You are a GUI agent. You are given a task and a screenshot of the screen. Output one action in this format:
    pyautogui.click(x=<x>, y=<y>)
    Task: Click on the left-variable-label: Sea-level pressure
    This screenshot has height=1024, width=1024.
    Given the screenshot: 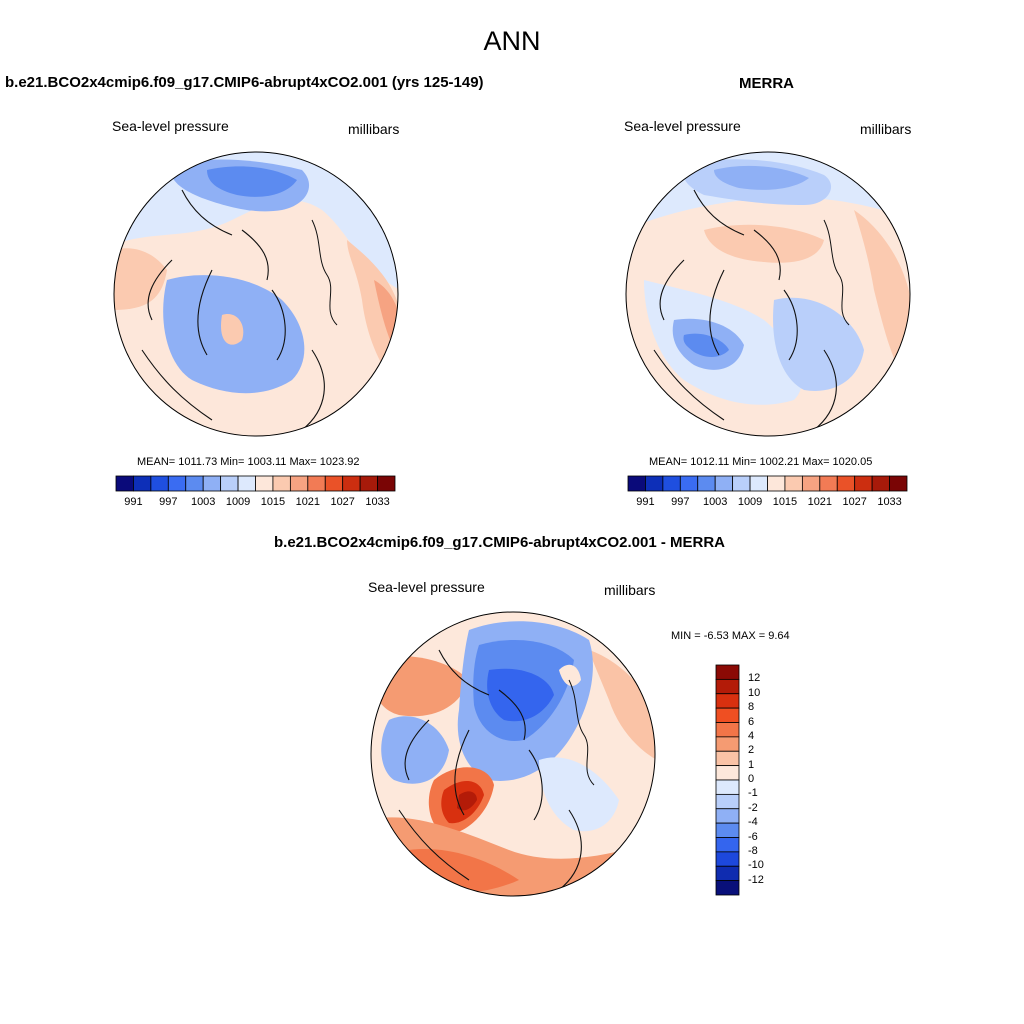 What is the action you would take?
    pyautogui.click(x=170, y=126)
    